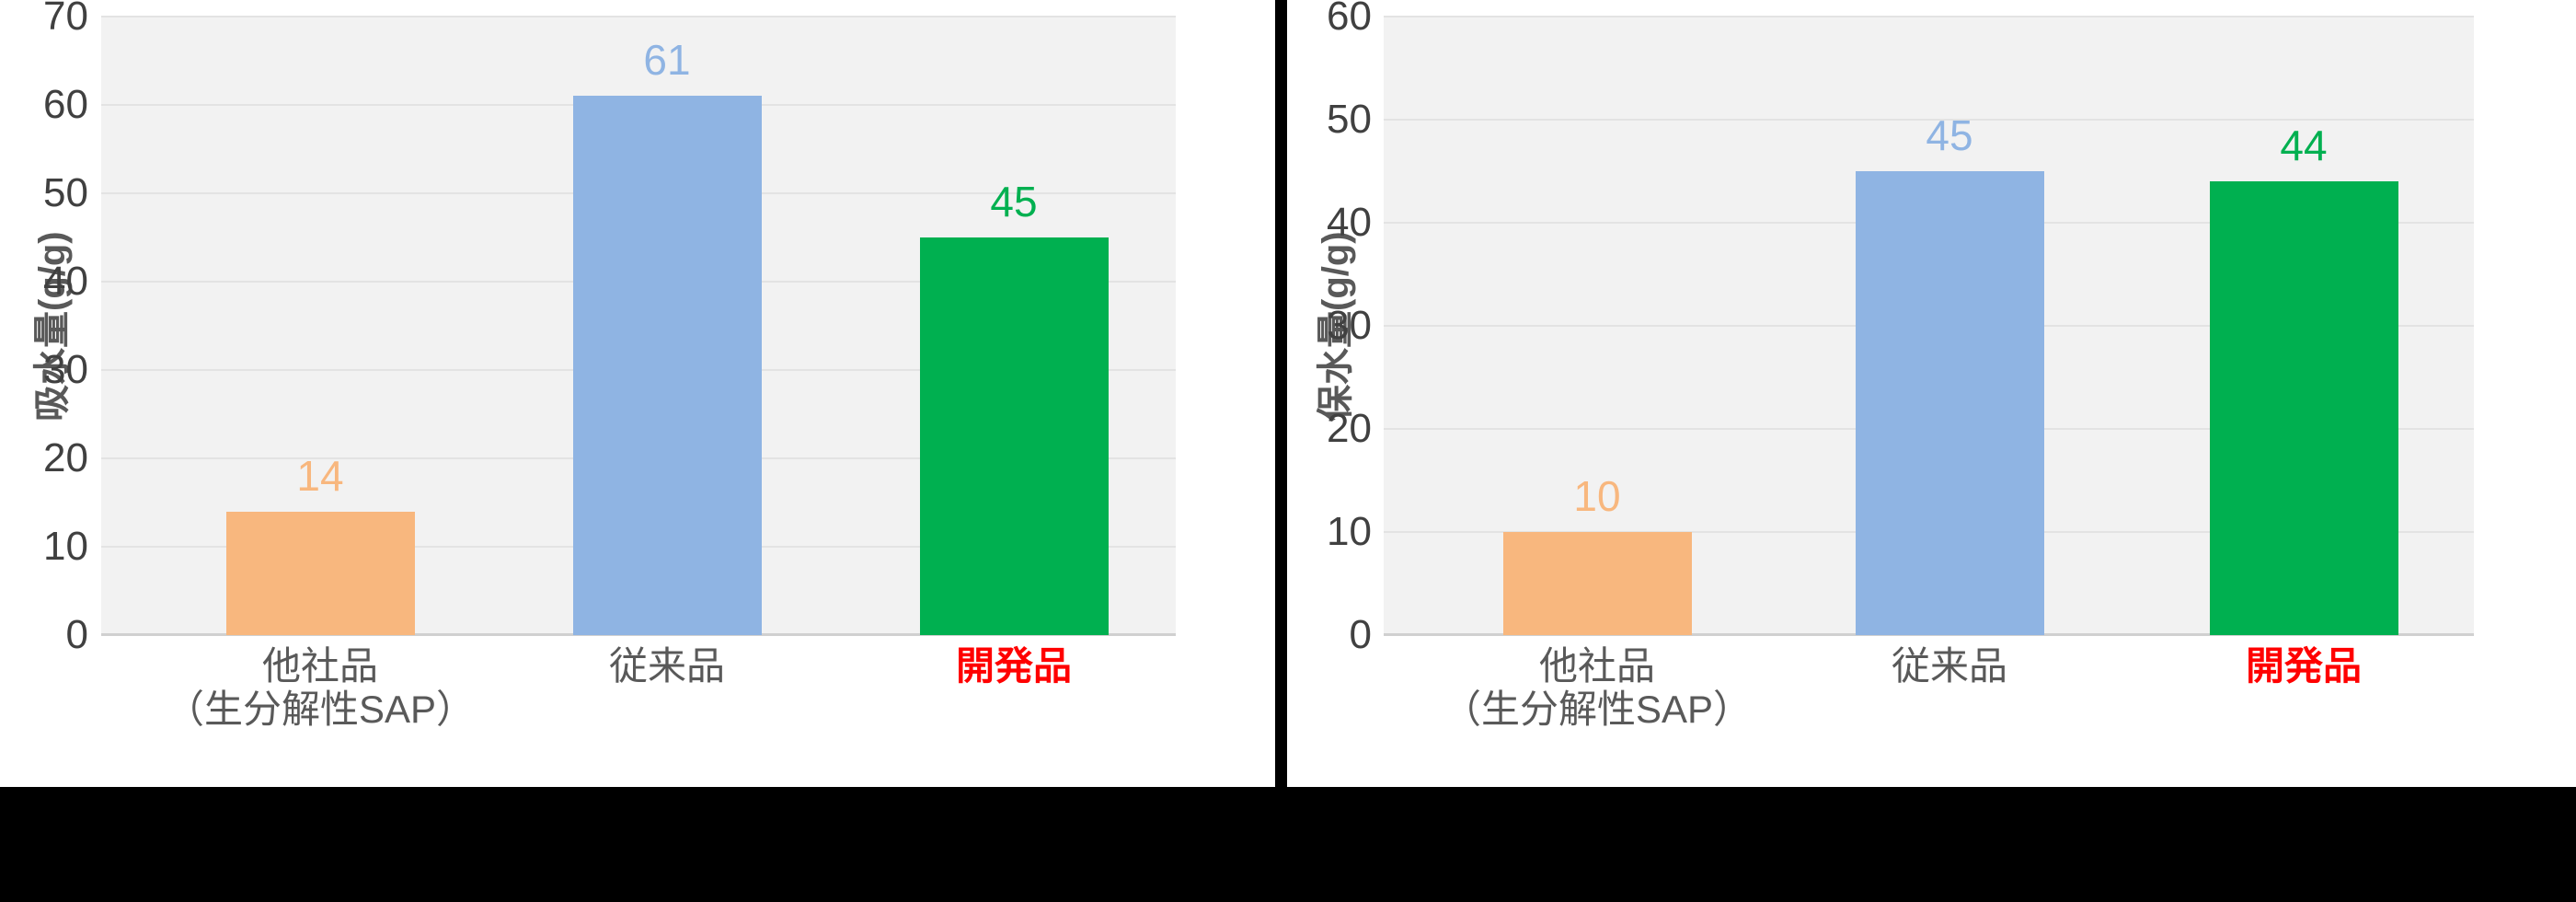 The image size is (2576, 902). What do you see at coordinates (320, 476) in the screenshot?
I see `bar-value-label: 14` at bounding box center [320, 476].